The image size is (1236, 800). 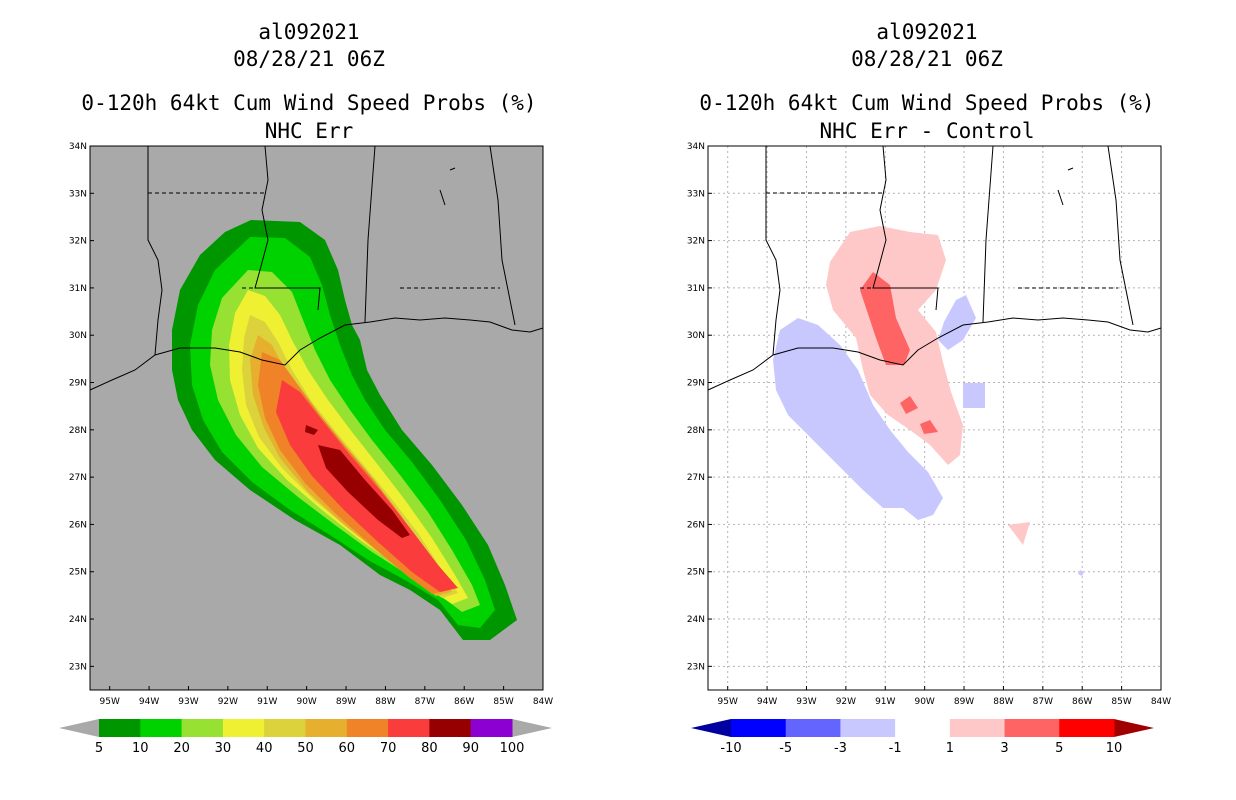 What do you see at coordinates (1161, 702) in the screenshot?
I see `lon-tick-label: 84W` at bounding box center [1161, 702].